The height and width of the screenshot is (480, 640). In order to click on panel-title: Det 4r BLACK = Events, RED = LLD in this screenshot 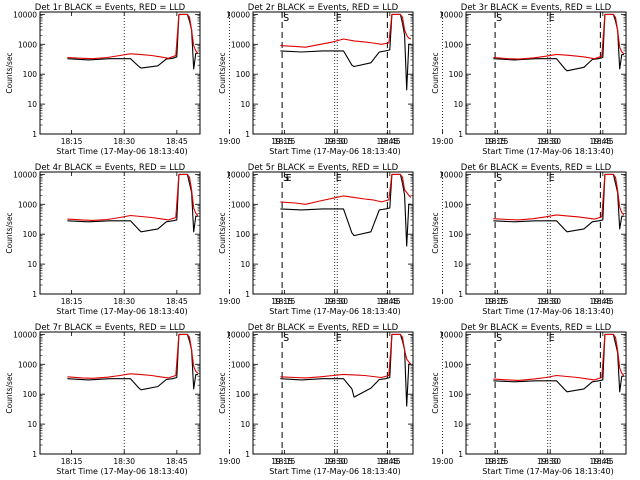, I will do `click(110, 168)`.